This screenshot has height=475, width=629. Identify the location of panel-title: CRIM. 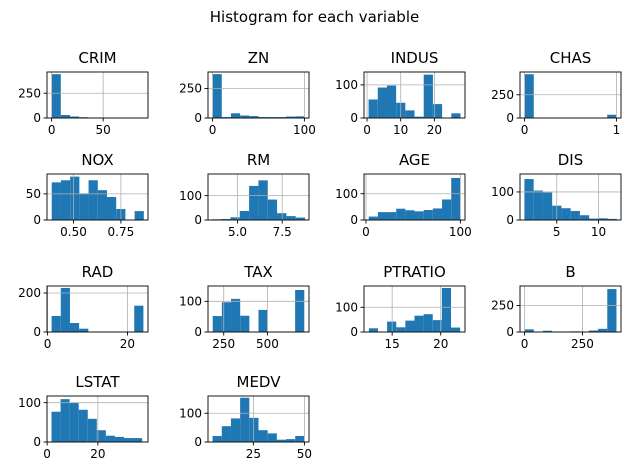
(97, 58).